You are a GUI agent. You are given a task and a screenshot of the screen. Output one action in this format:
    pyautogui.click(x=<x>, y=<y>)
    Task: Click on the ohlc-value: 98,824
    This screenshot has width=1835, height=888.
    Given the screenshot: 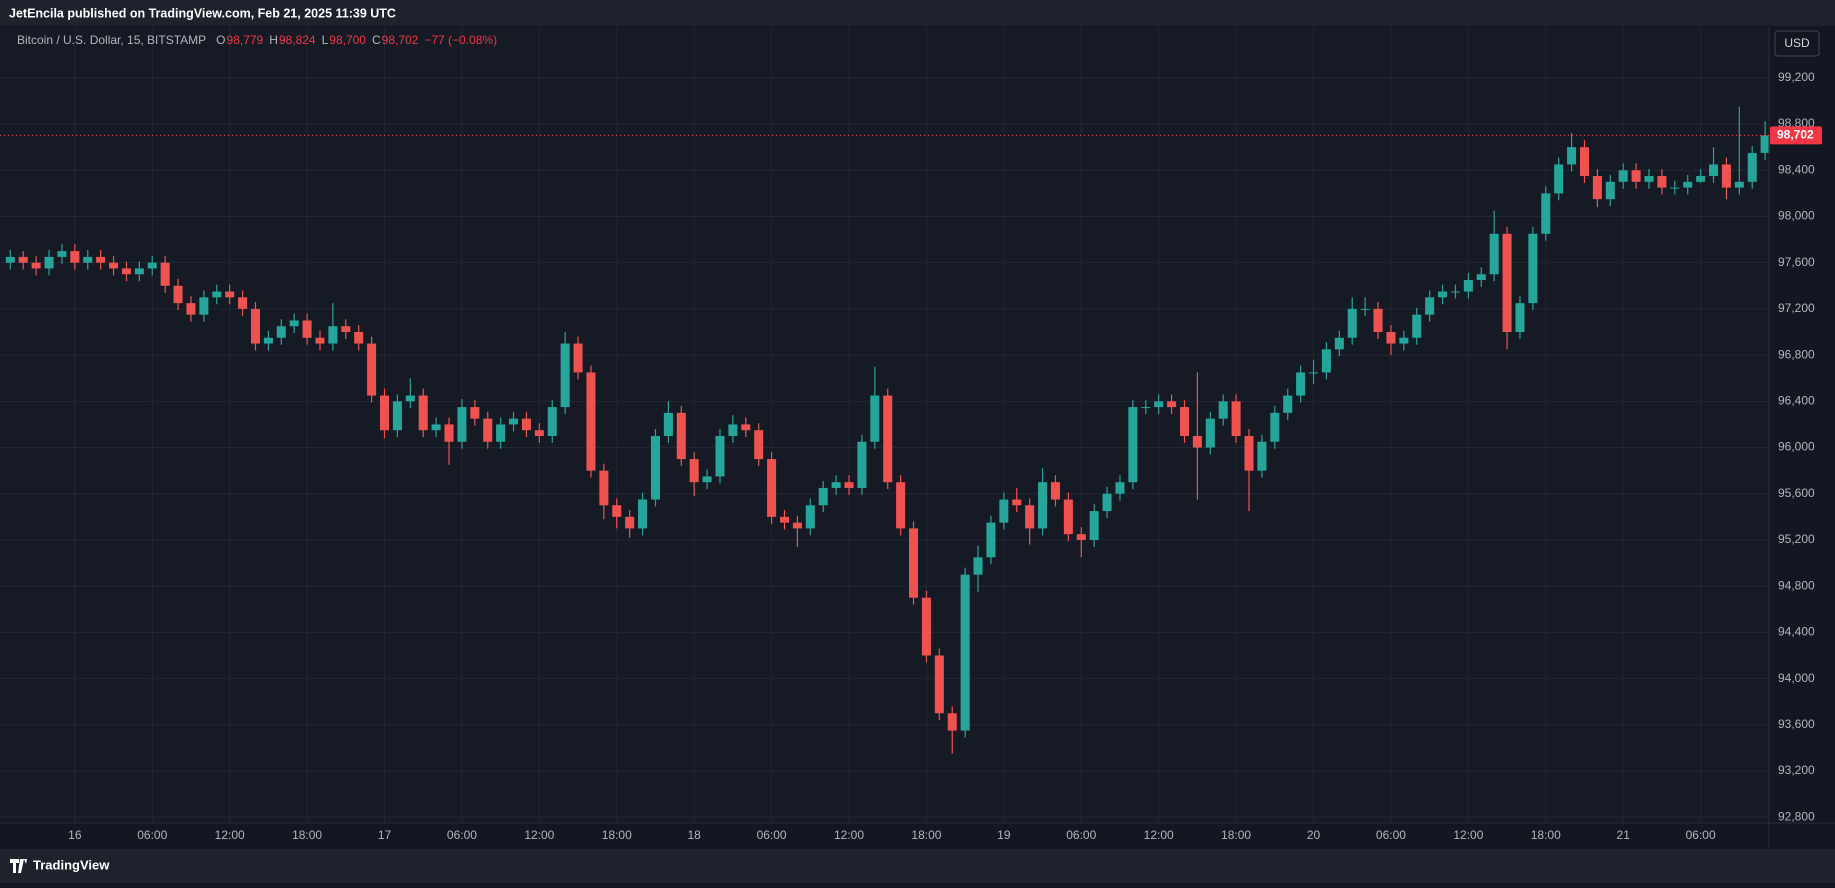 What is the action you would take?
    pyautogui.click(x=297, y=40)
    